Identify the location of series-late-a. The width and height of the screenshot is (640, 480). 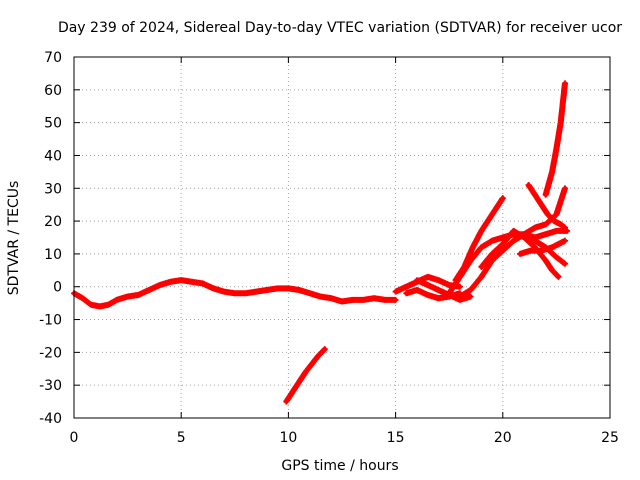
(539, 214).